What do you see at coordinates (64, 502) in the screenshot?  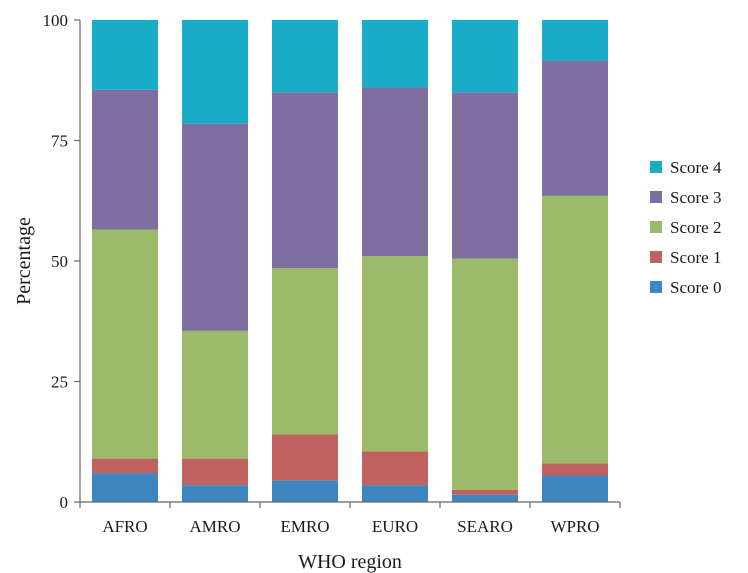 I see `y-tick-label: 0` at bounding box center [64, 502].